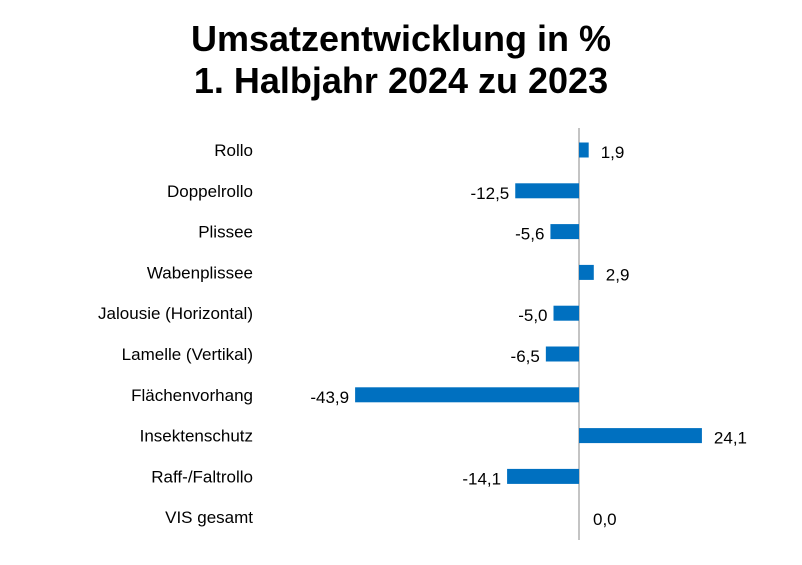  Describe the element at coordinates (209, 517) in the screenshot. I see `category-label-vis-gesamt: VIS gesamt` at that location.